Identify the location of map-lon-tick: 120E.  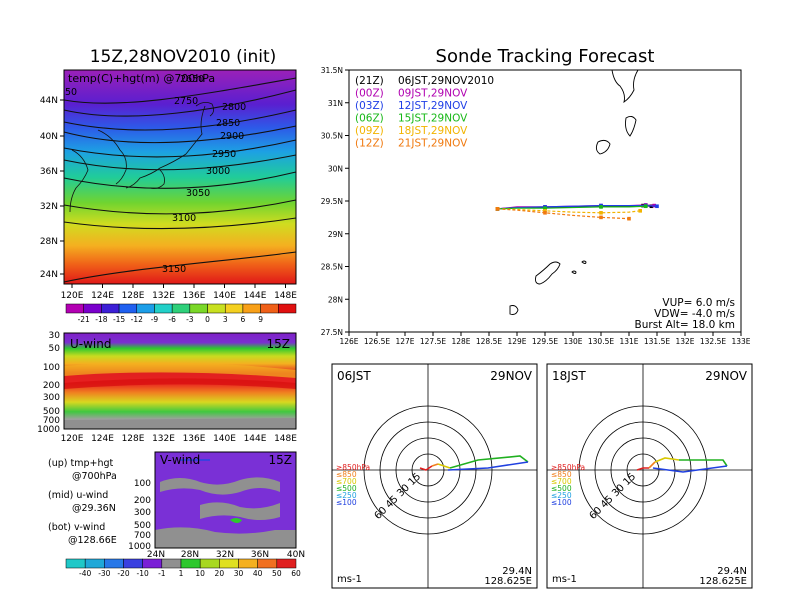
(72, 296).